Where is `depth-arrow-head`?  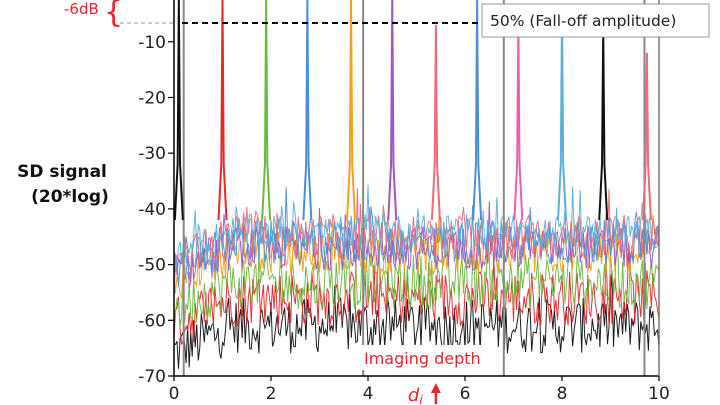
depth-arrow-head is located at coordinates (435, 388).